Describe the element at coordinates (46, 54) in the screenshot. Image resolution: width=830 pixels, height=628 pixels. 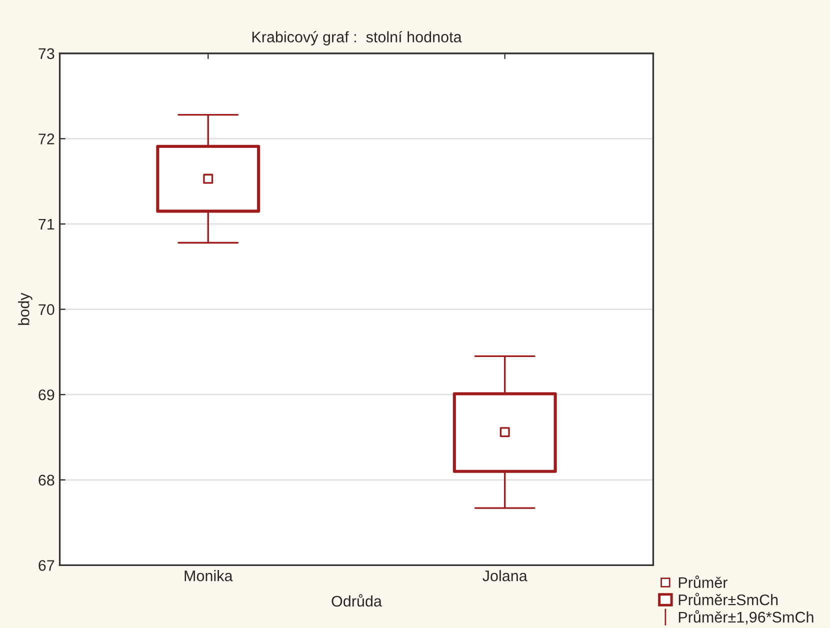
I see `y-tick-label: 73` at that location.